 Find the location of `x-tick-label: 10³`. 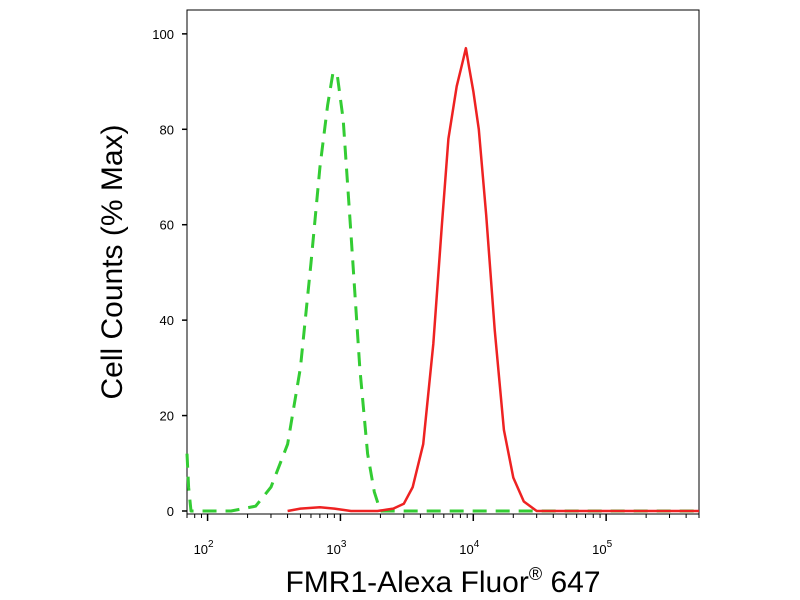

x-tick-label: 10³ is located at coordinates (336, 548).